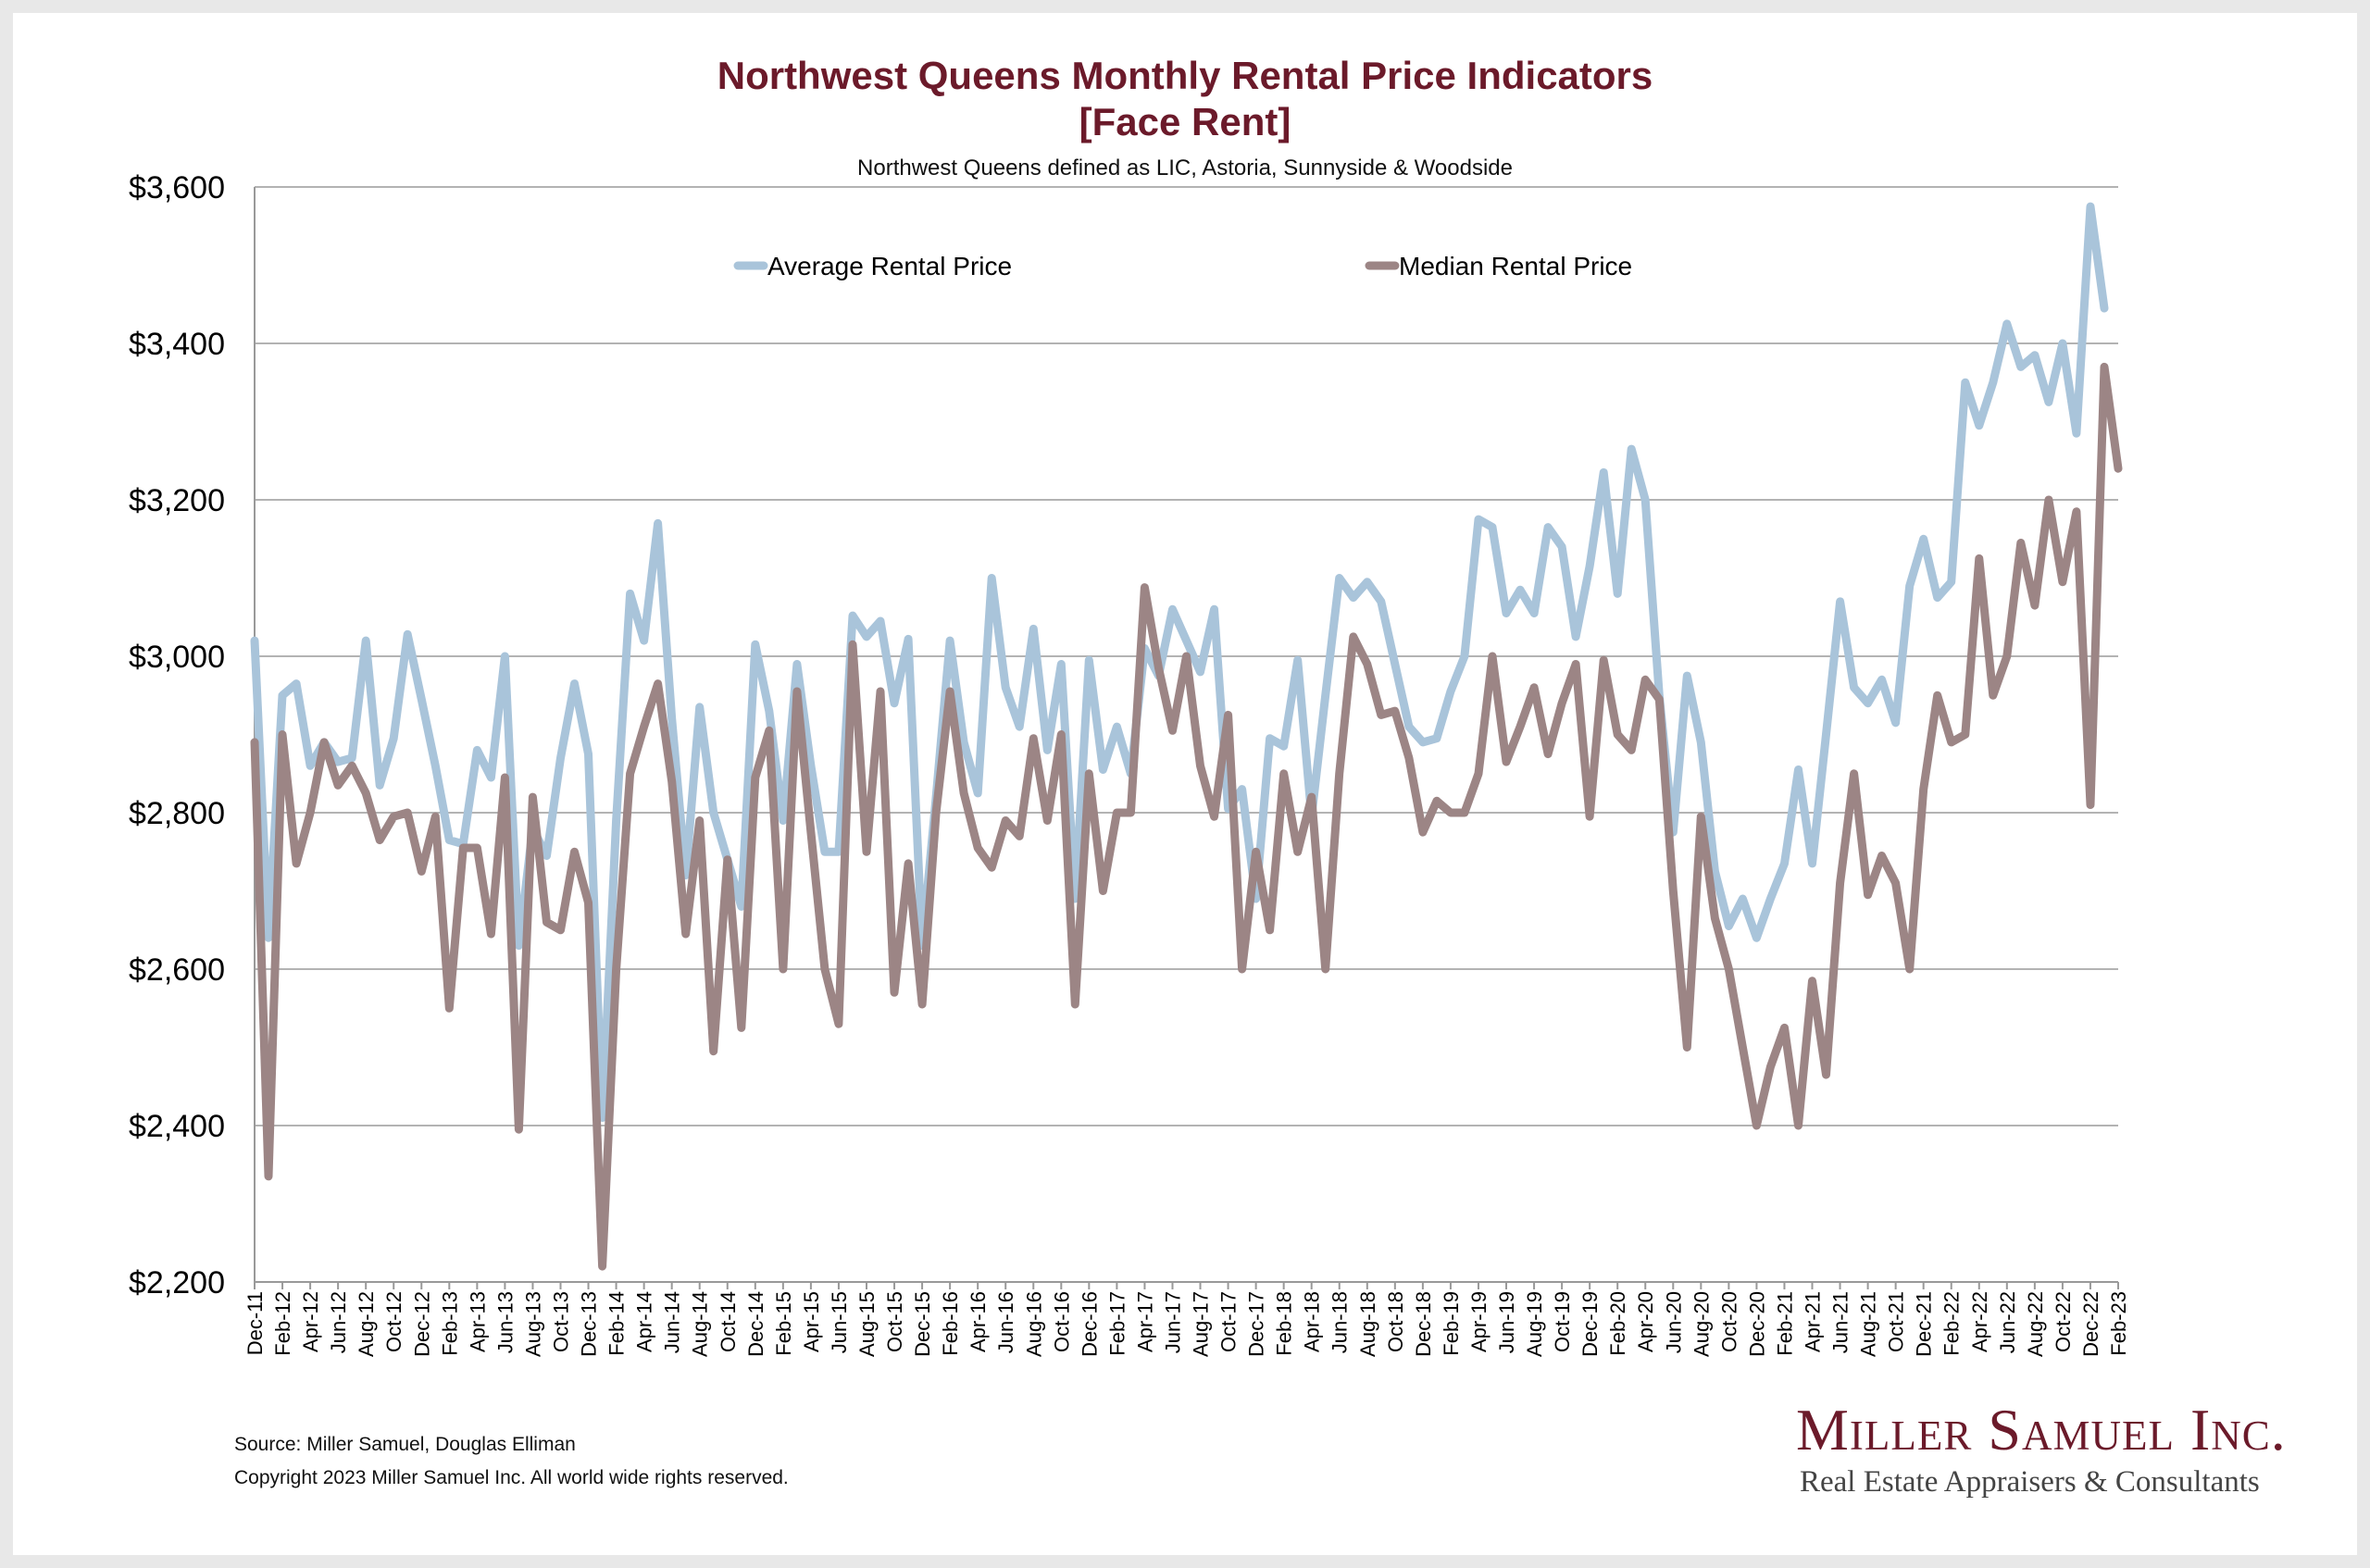 The width and height of the screenshot is (2370, 1568). What do you see at coordinates (811, 1321) in the screenshot?
I see `x-tick-label: Apr-15` at bounding box center [811, 1321].